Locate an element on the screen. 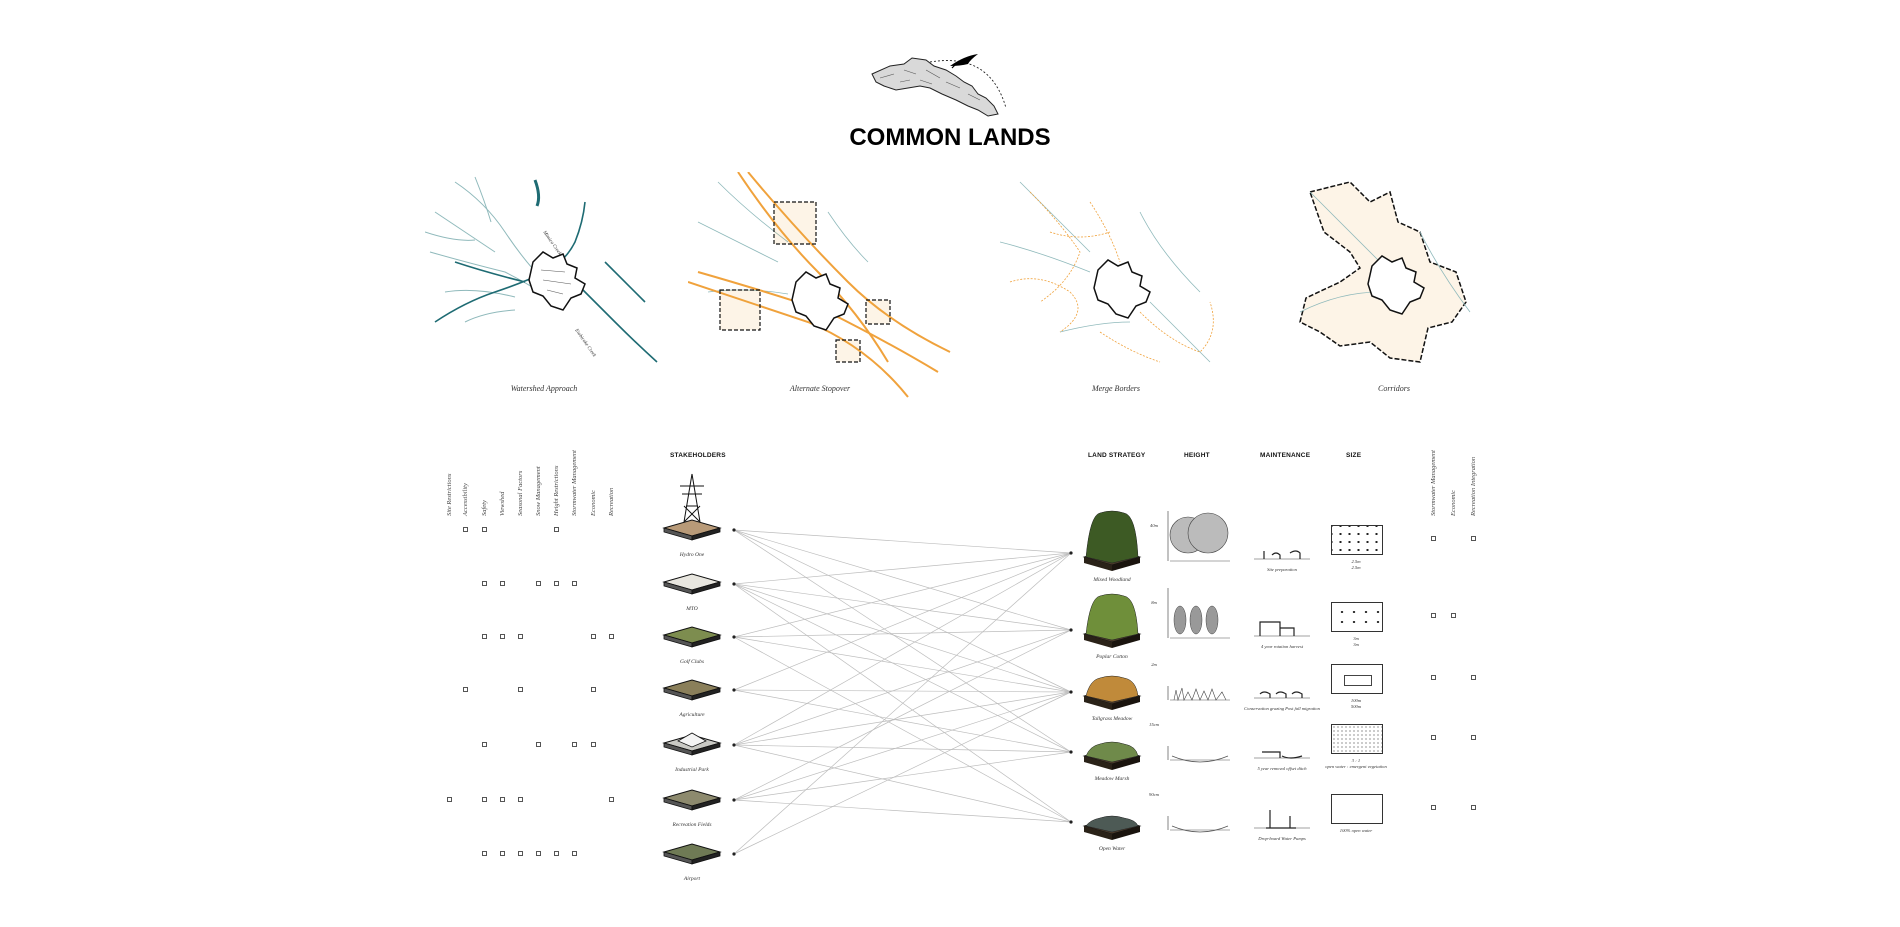  site-logo-icon is located at coordinates (939, 85).